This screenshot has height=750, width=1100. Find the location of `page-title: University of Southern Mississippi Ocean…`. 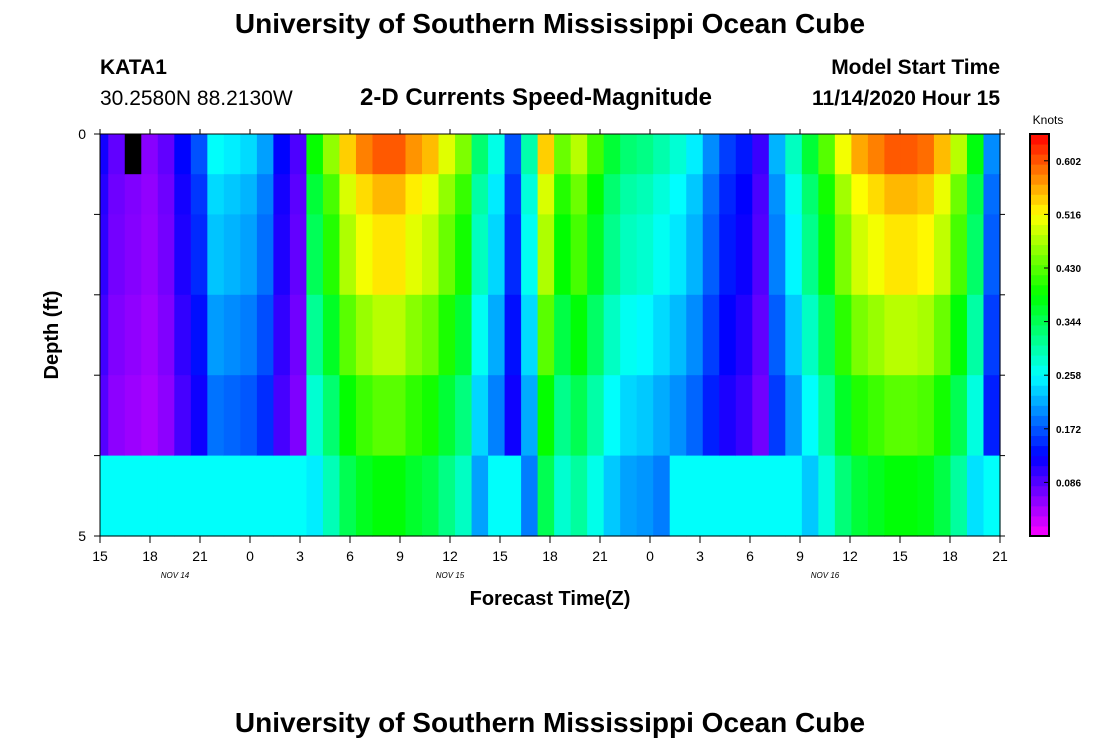

page-title: University of Southern Mississippi Ocean… is located at coordinates (550, 23).